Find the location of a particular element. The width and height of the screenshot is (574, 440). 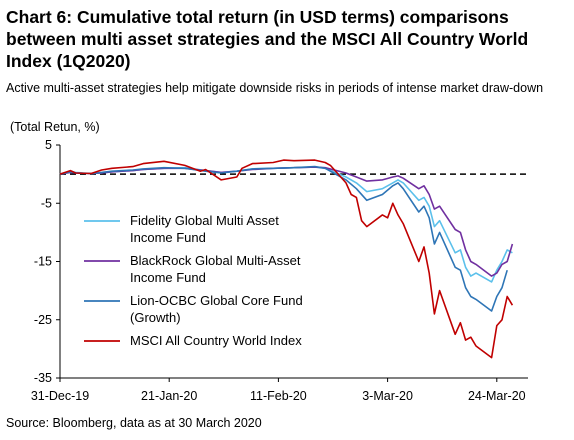

y-tick-label: -15 is located at coordinates (43, 262).